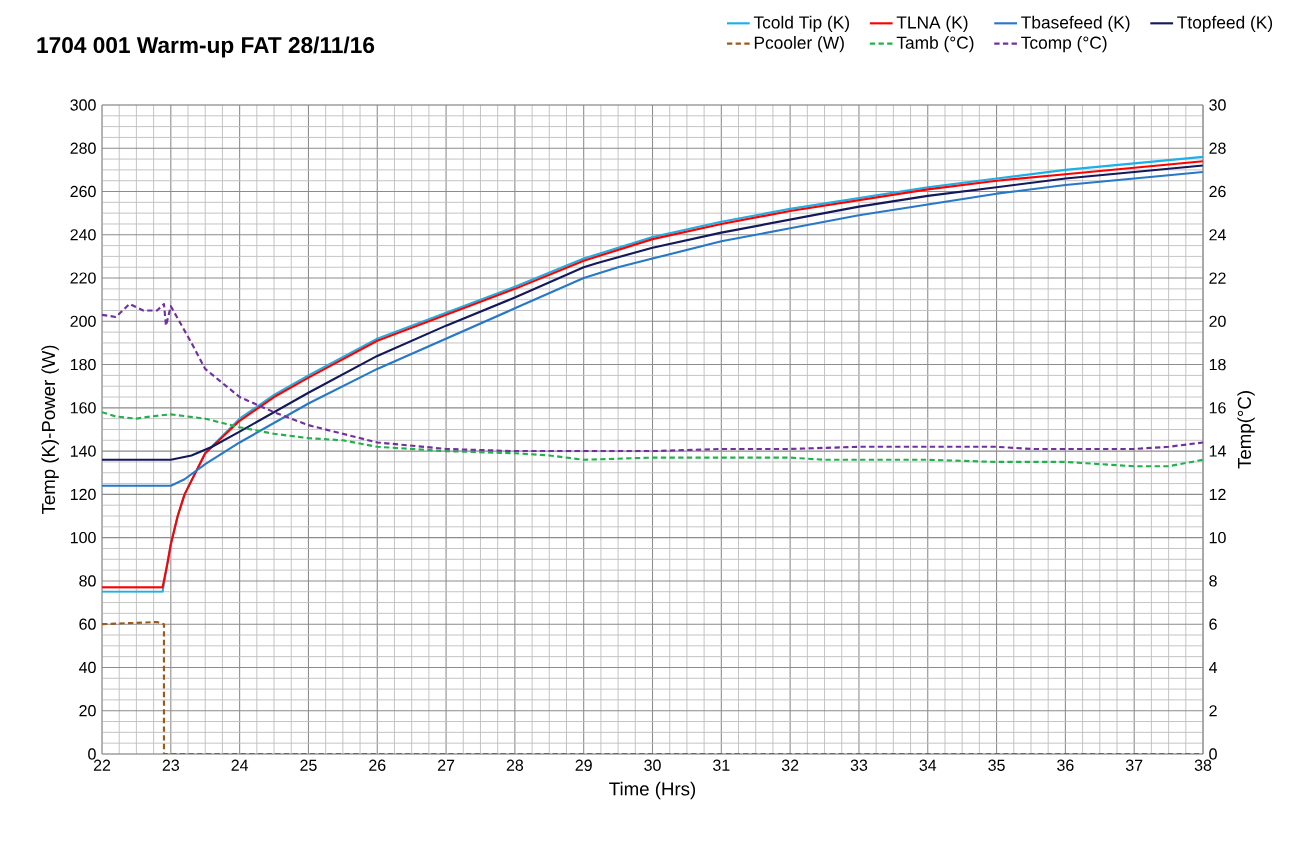 The height and width of the screenshot is (841, 1289). What do you see at coordinates (1225, 23) in the screenshot?
I see `legend-label: Ttopfeed (K)` at bounding box center [1225, 23].